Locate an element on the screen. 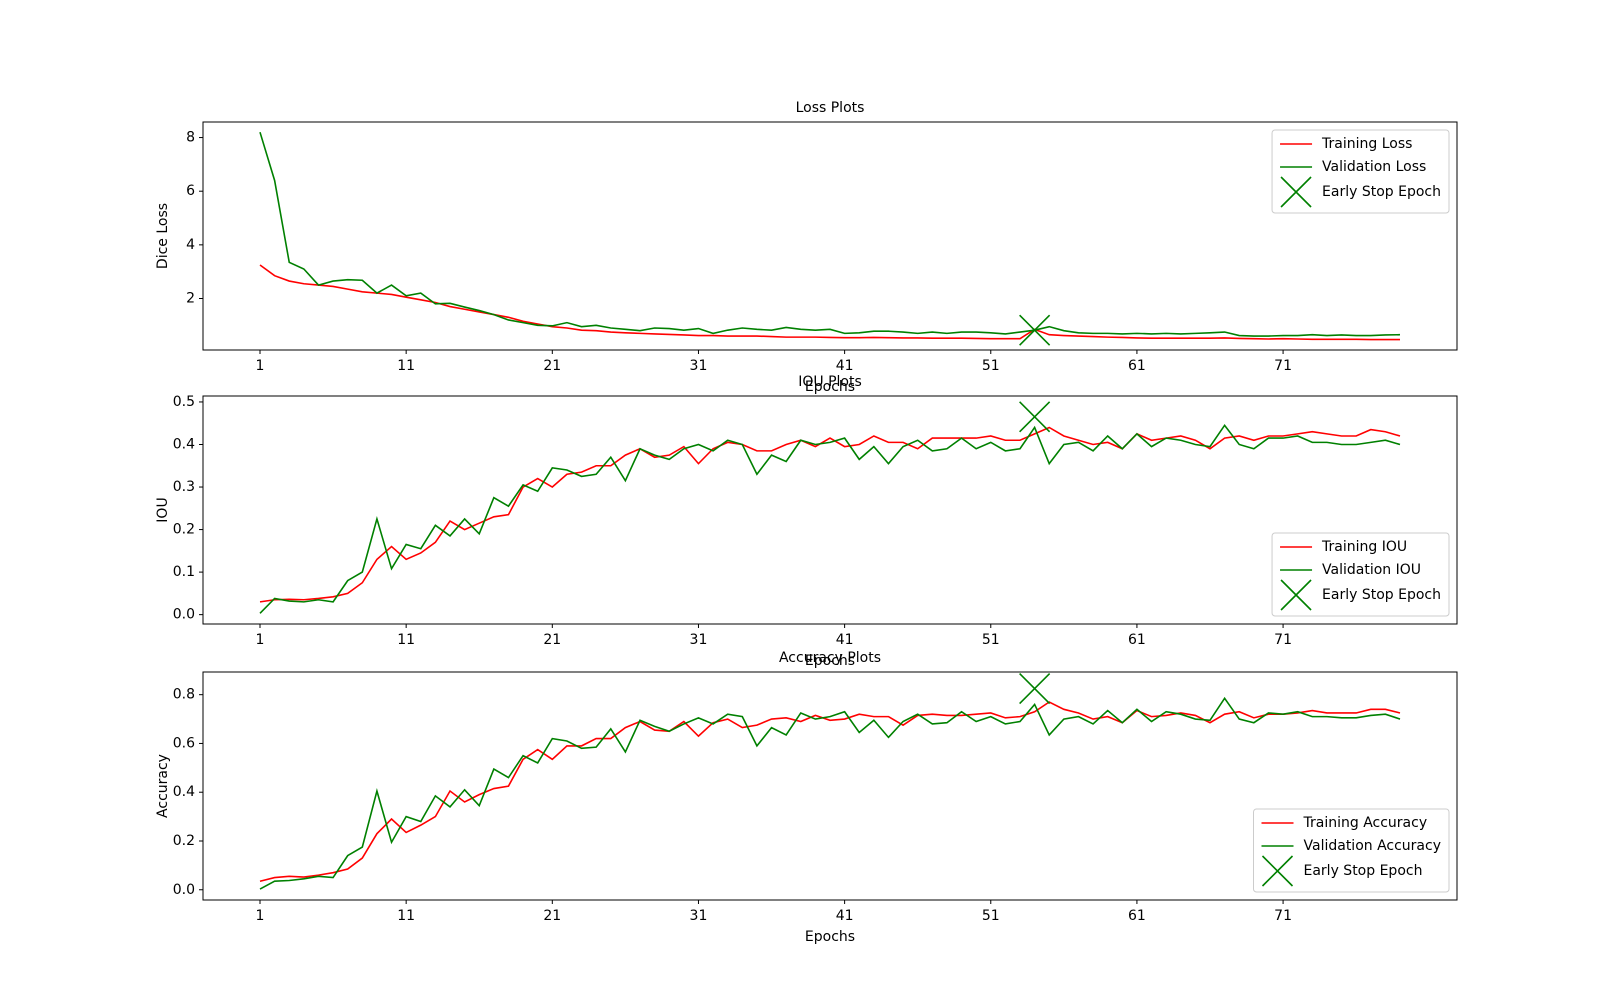 The width and height of the screenshot is (1600, 1000). y-axis-label: Dice Loss is located at coordinates (163, 236).